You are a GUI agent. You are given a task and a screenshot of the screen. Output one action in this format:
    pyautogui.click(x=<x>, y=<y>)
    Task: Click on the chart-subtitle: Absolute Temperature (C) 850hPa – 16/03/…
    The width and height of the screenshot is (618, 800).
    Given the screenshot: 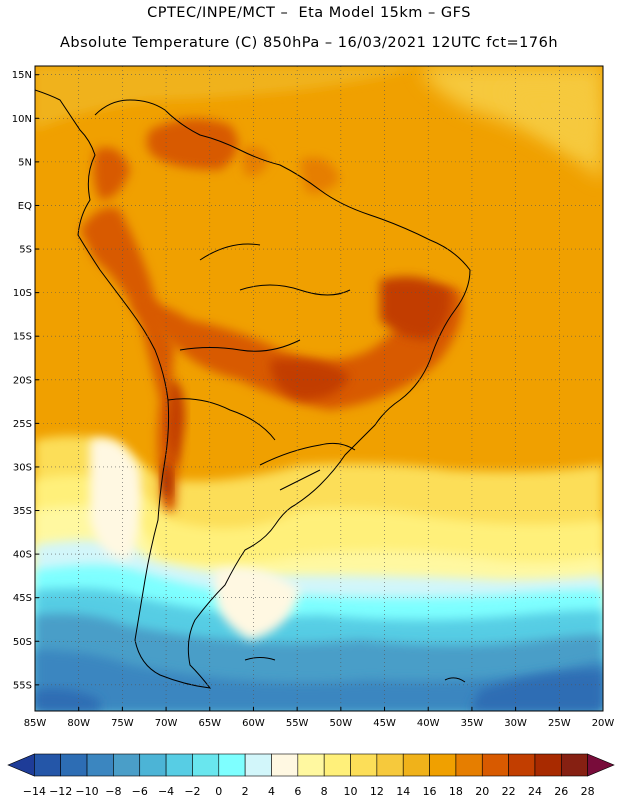 What is the action you would take?
    pyautogui.click(x=309, y=43)
    